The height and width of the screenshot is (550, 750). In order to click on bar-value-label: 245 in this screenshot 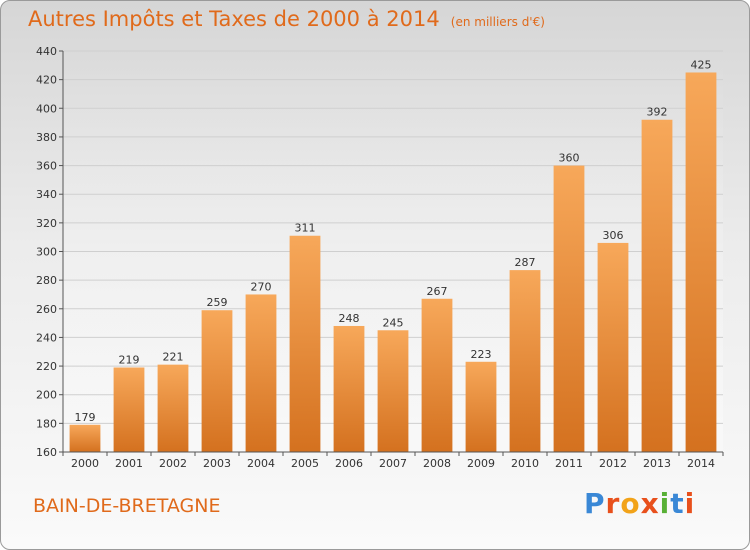, I will do `click(393, 322)`.